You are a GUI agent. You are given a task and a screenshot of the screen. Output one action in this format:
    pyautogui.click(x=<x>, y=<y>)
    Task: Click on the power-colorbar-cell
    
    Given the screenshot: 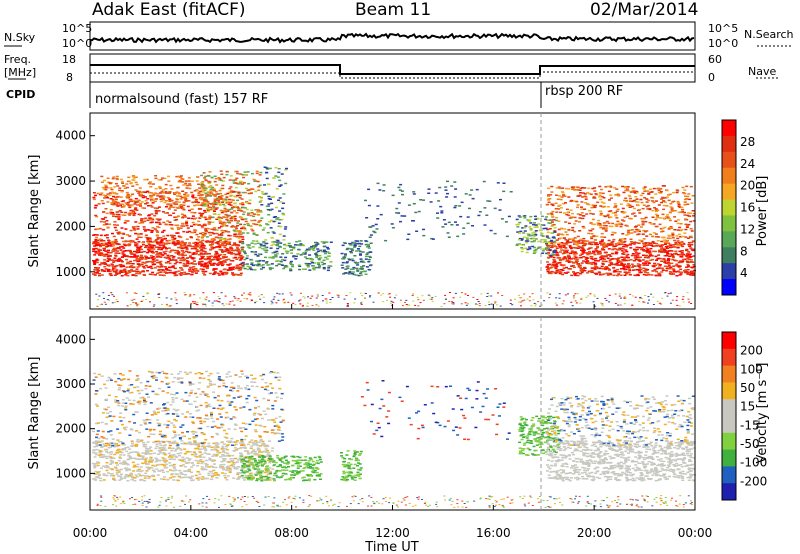 What is the action you would take?
    pyautogui.click(x=729, y=176)
    